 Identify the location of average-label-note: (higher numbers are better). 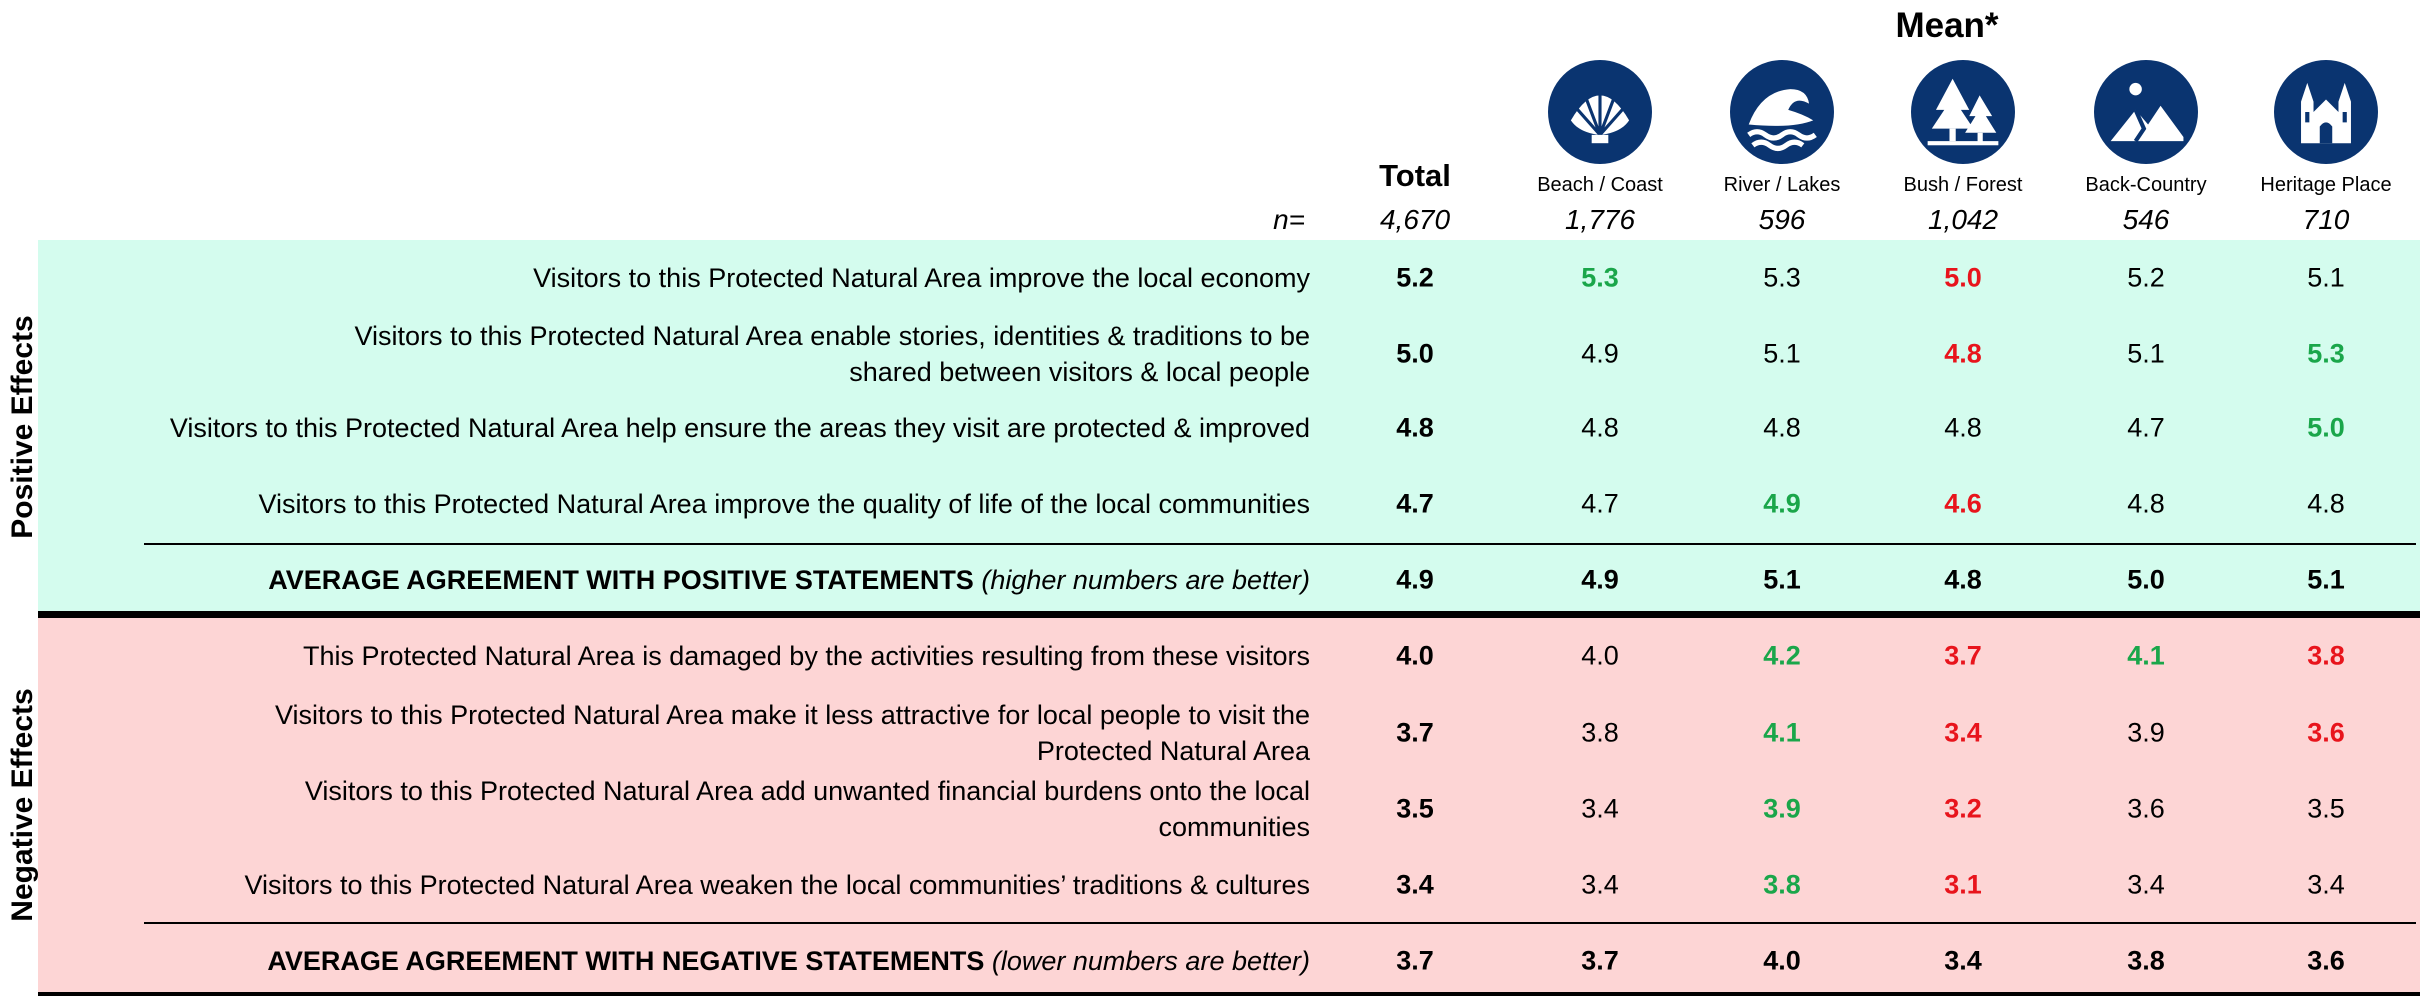
(1145, 580).